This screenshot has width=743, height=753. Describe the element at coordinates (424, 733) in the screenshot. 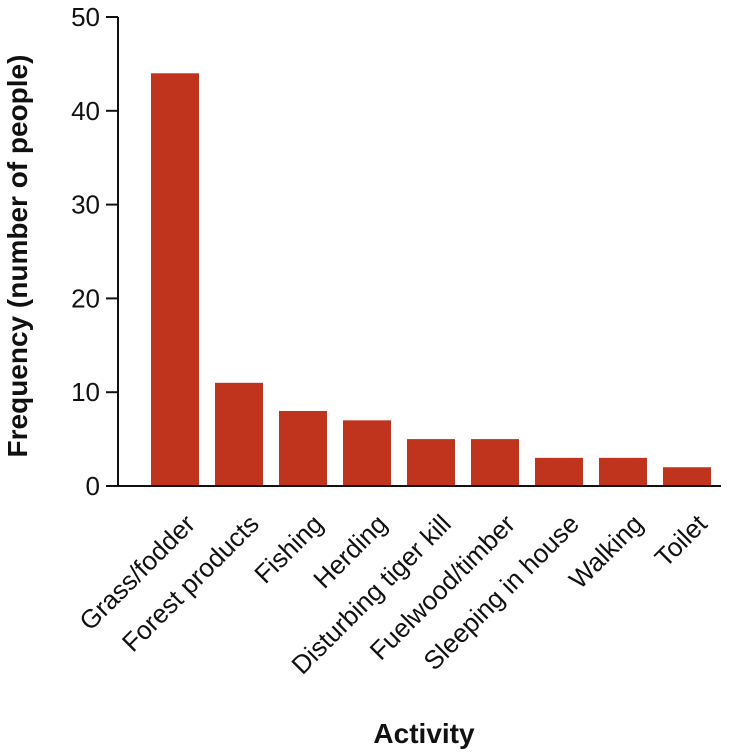

I see `x-axis-title: Activity` at that location.